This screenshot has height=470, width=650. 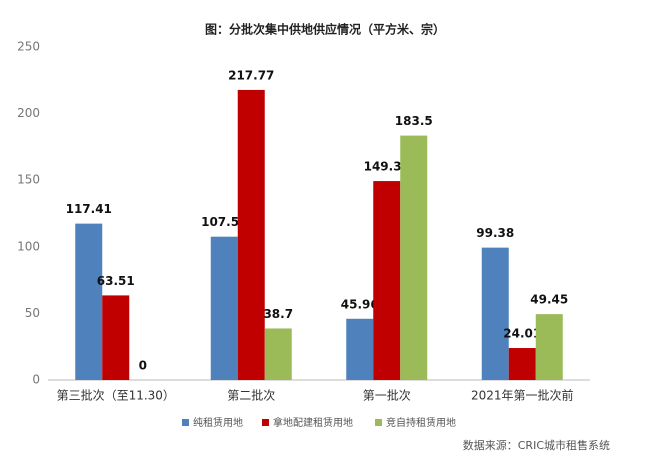 What do you see at coordinates (387, 395) in the screenshot?
I see `x-tick-label: 第一批次` at bounding box center [387, 395].